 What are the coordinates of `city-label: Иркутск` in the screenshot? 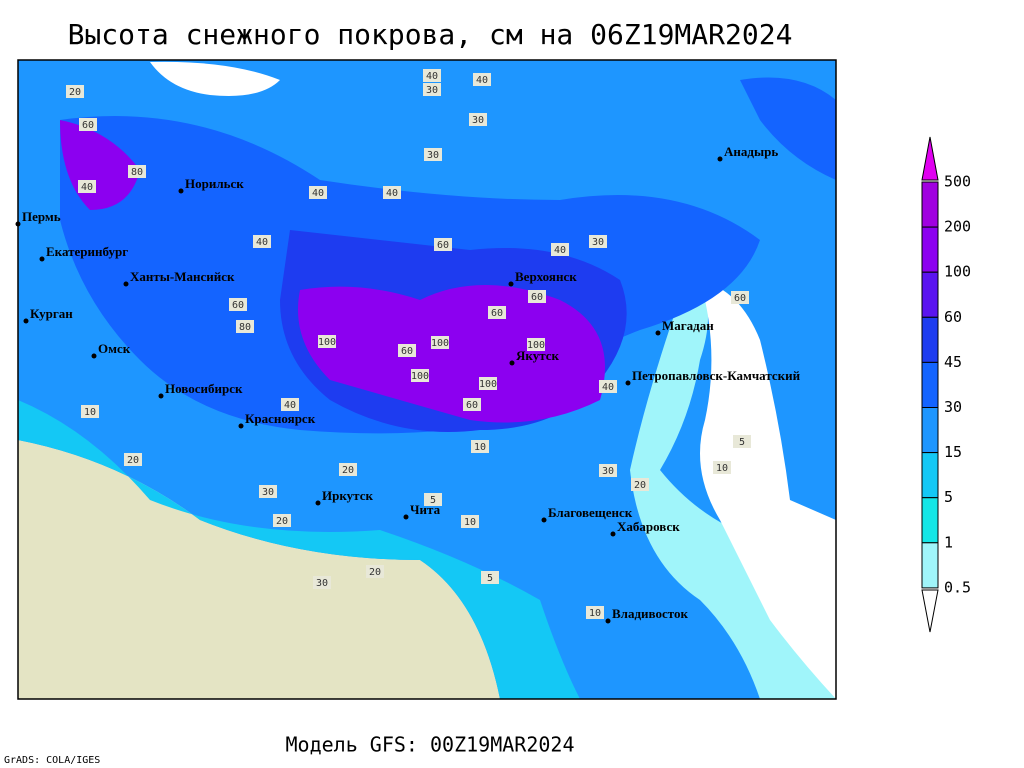 It's located at (347, 495).